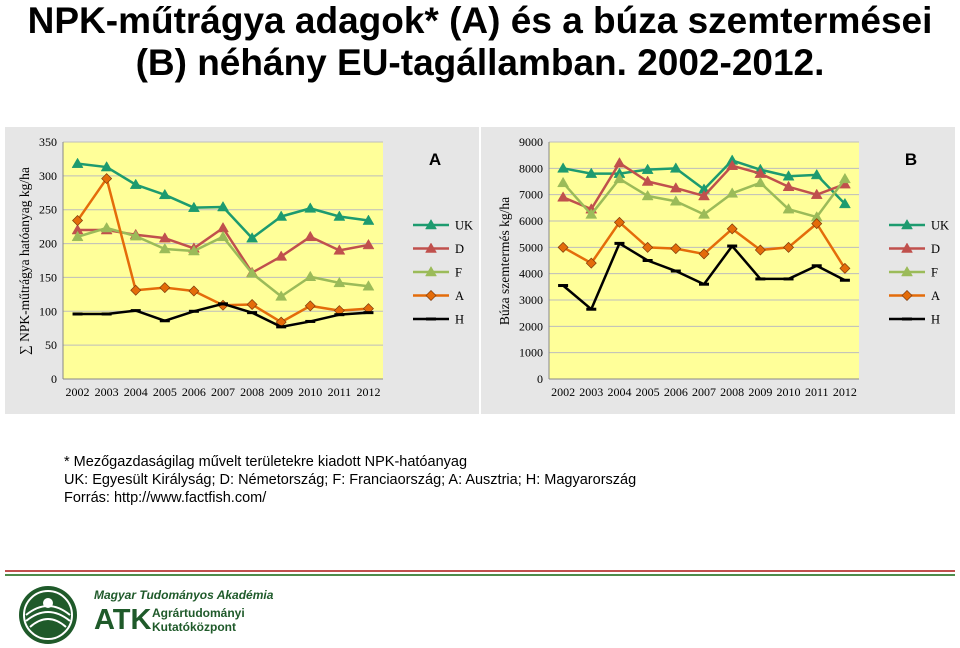  What do you see at coordinates (184, 595) in the screenshot?
I see `org-name: Magyar Tudományos Akadémia` at bounding box center [184, 595].